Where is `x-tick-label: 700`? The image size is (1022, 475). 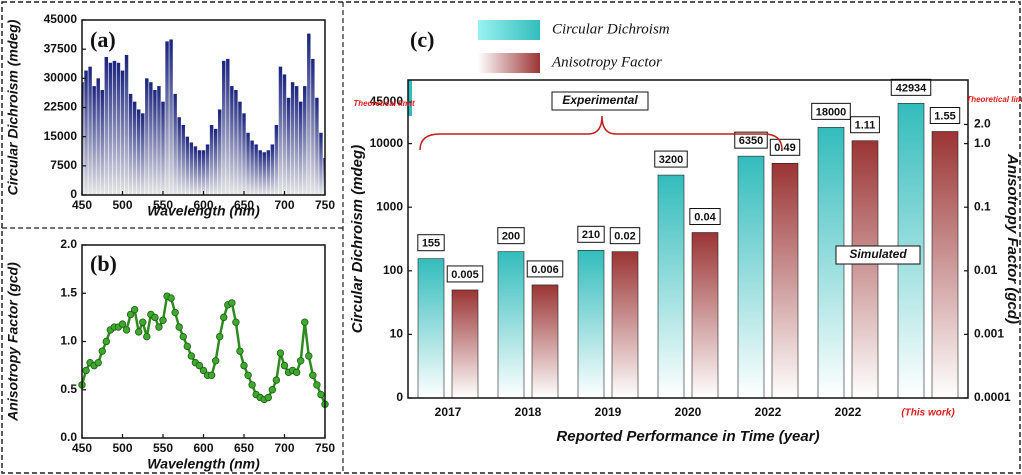 x-tick-label: 700 is located at coordinates (284, 205).